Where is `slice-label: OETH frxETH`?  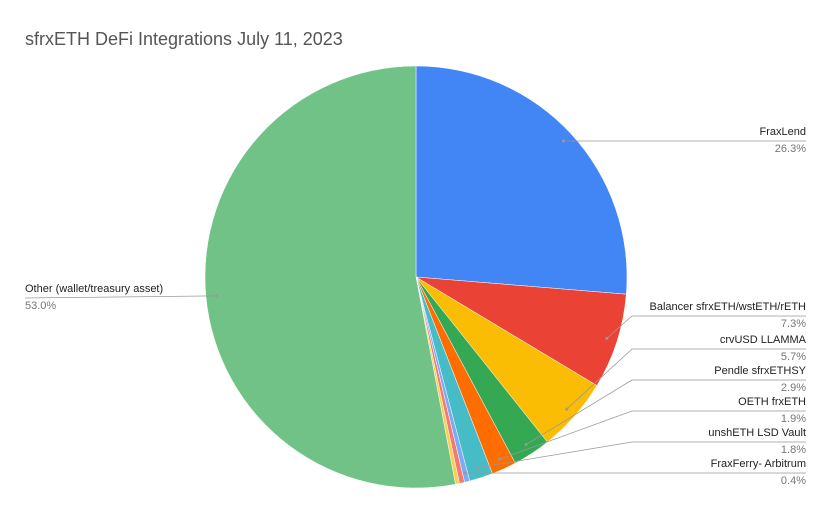
slice-label: OETH frxETH is located at coordinates (772, 402).